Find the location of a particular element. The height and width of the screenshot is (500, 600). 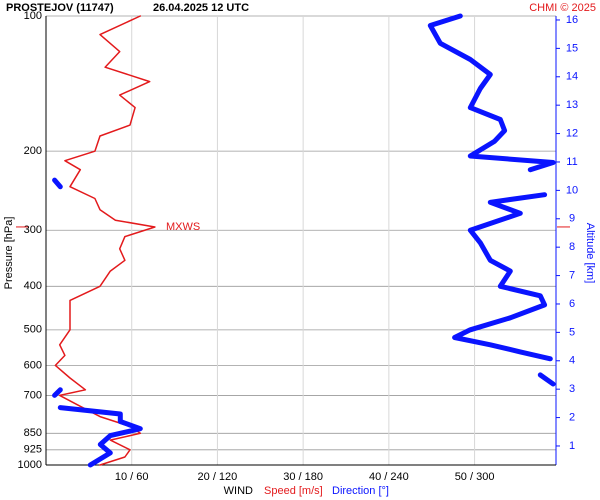

y2-tick-label: 14 is located at coordinates (572, 77).